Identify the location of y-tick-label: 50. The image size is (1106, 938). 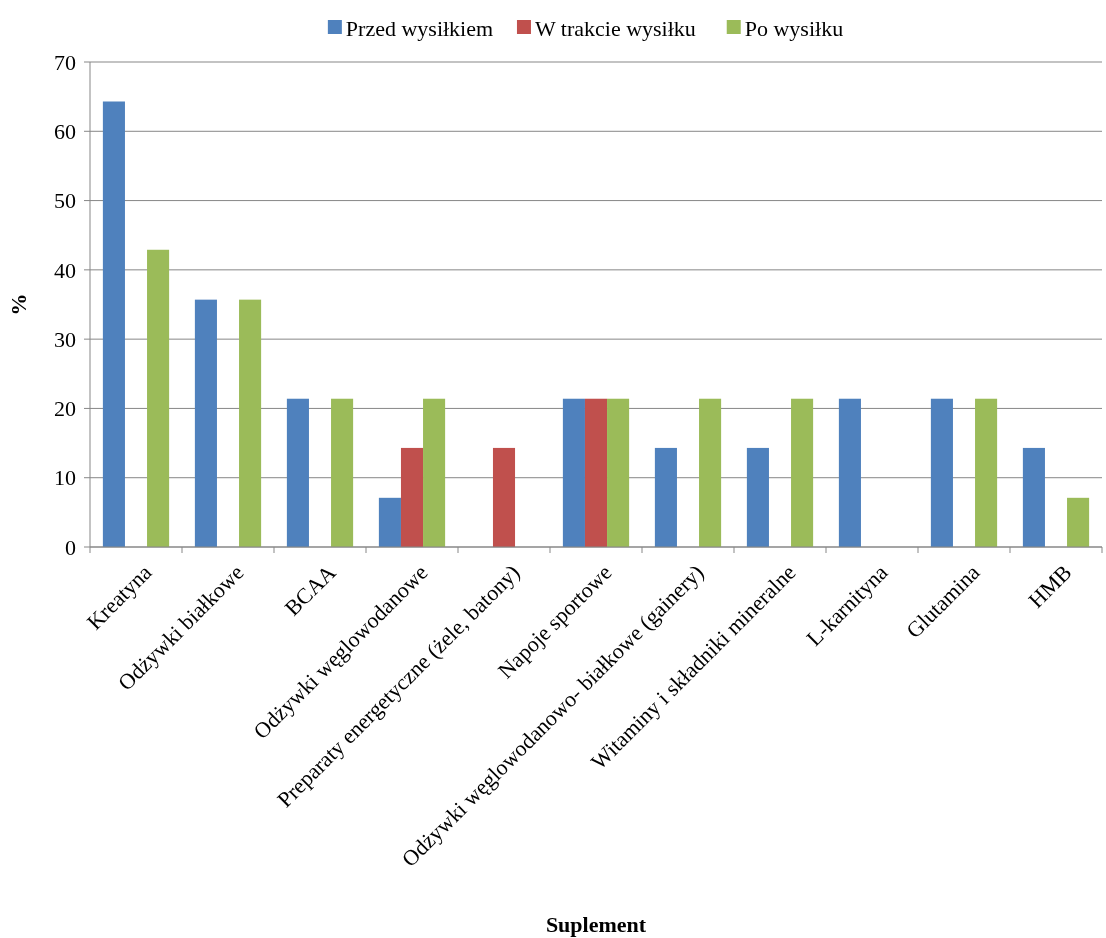
(65, 201).